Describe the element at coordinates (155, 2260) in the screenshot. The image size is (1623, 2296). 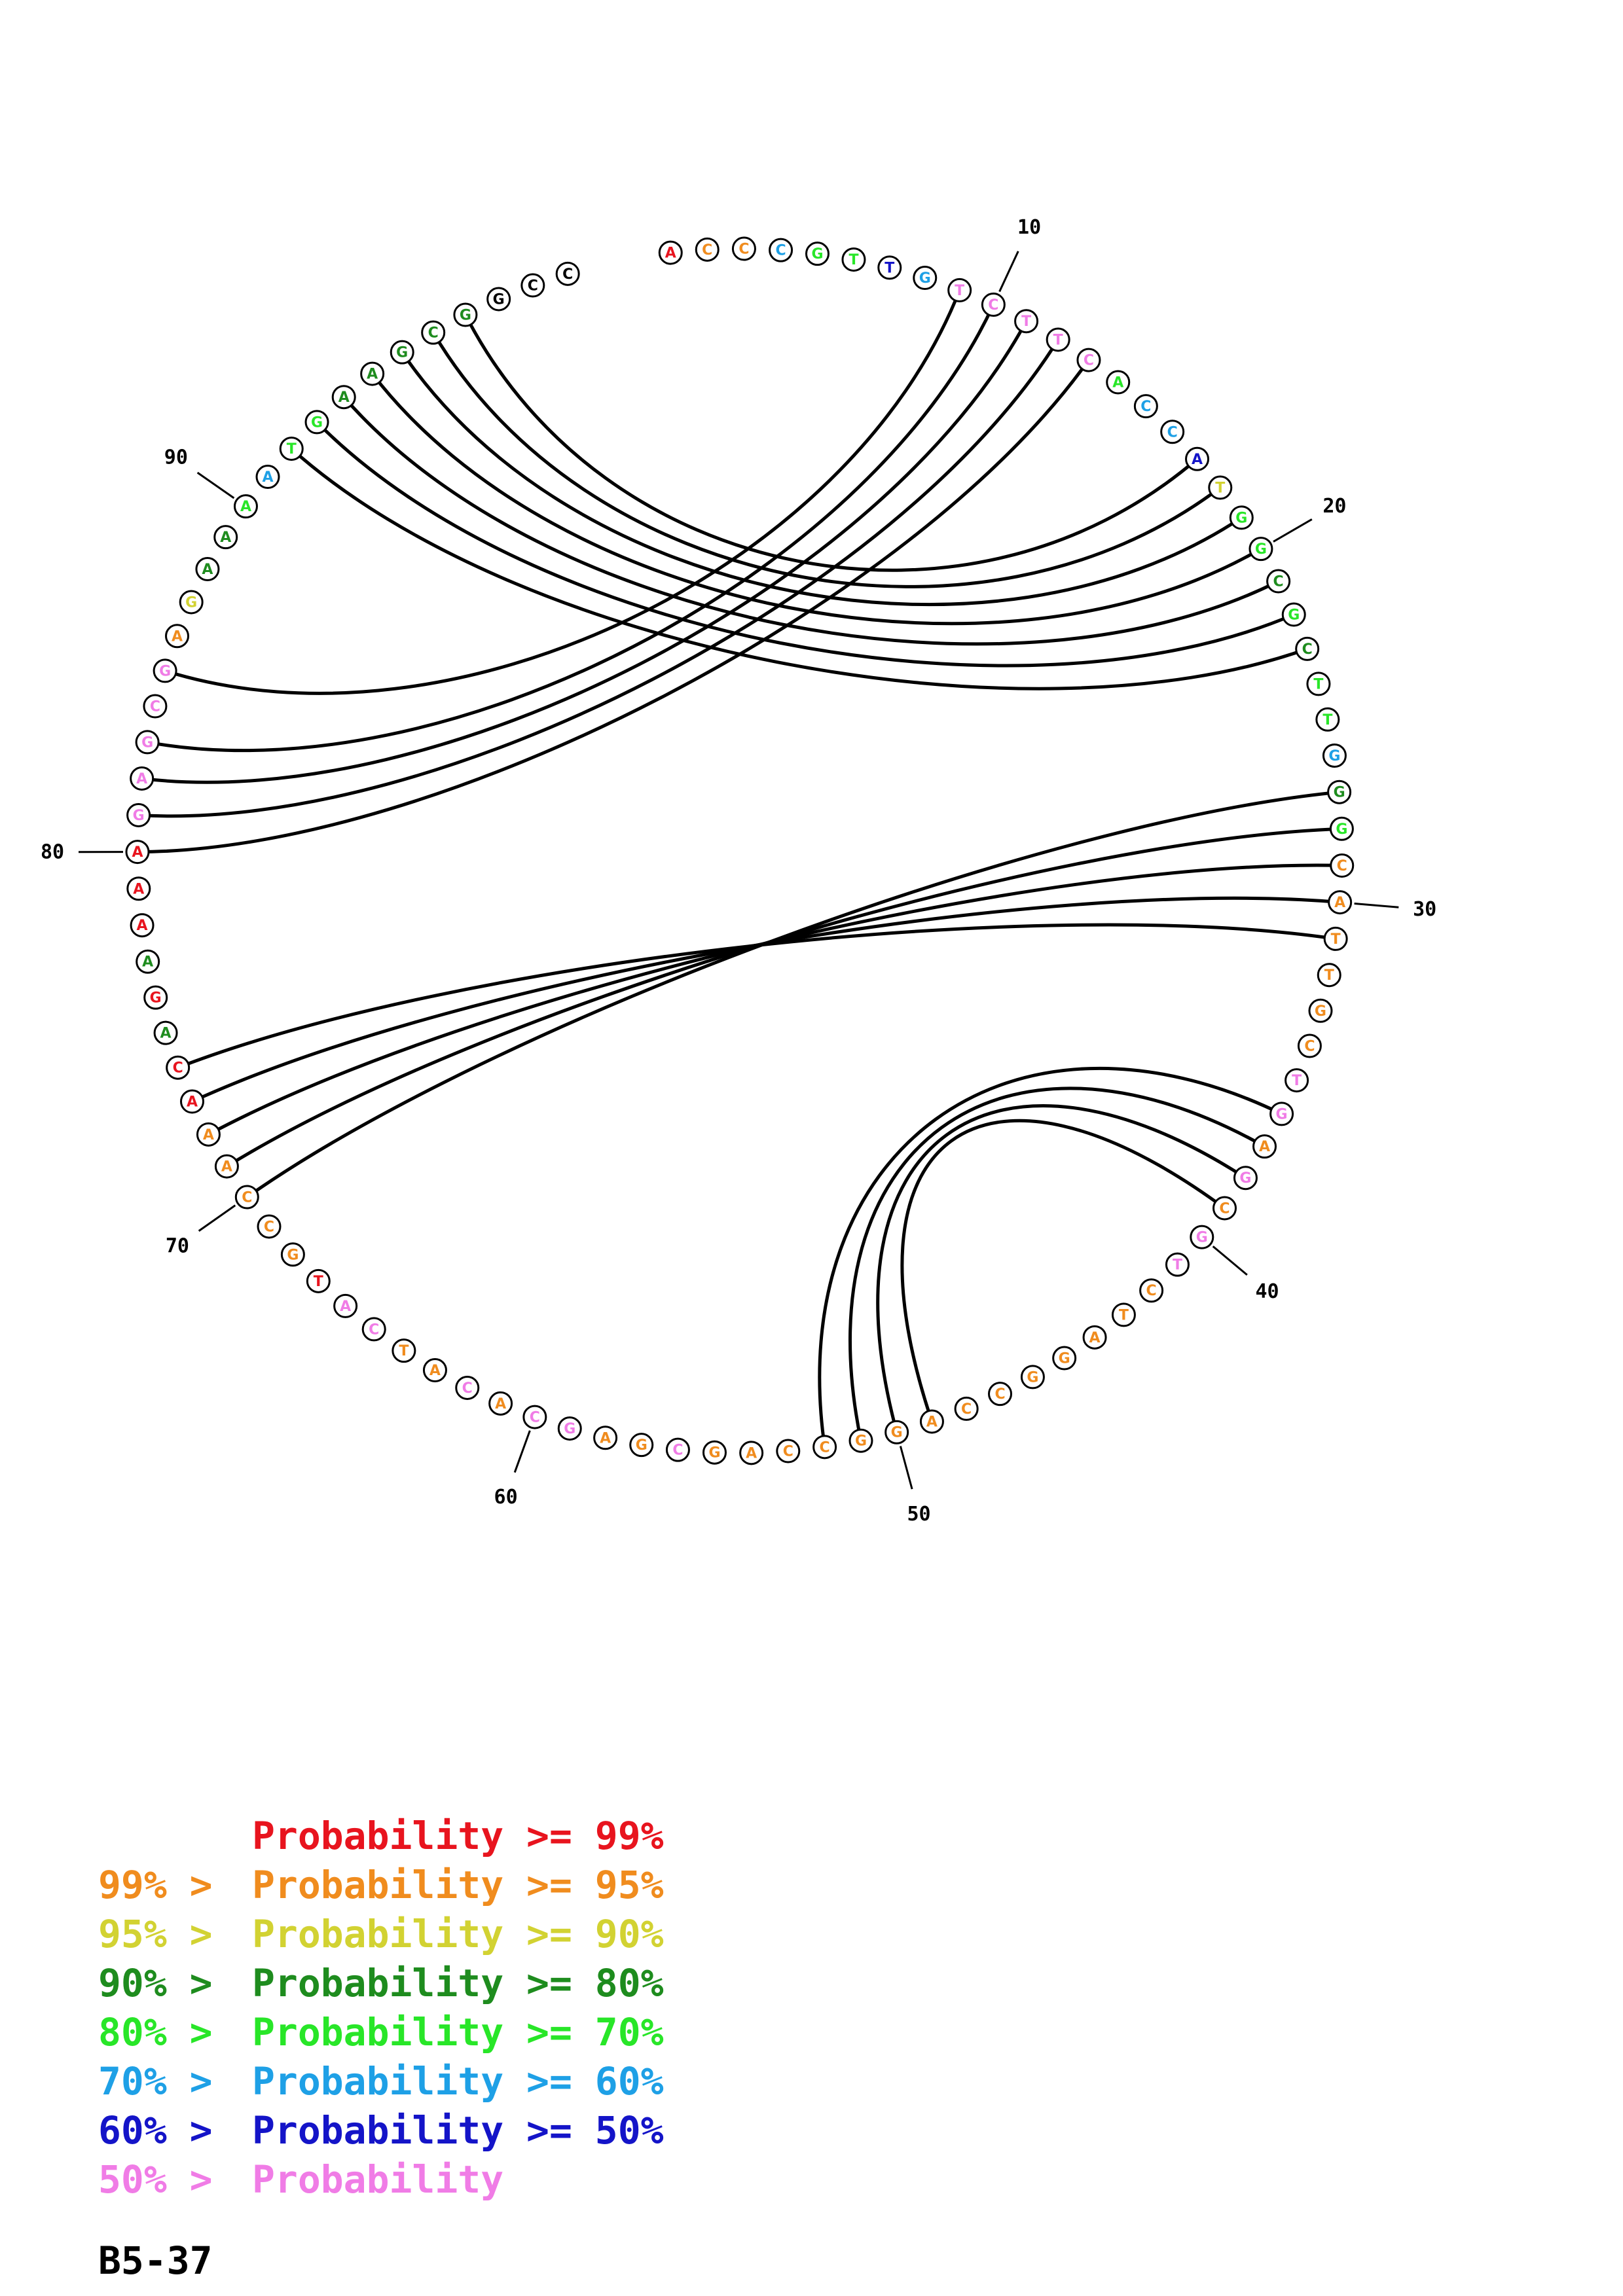
I see `structure-caption: B5-37` at that location.